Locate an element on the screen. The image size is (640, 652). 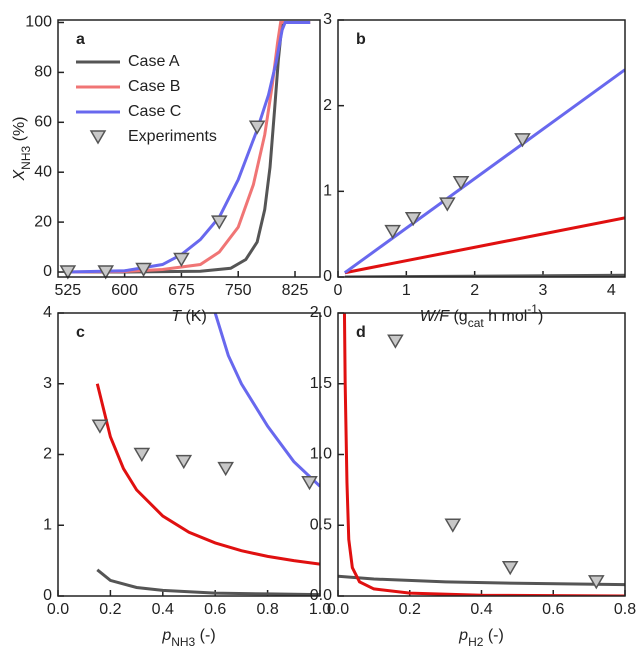
label-part: W/F is located at coordinates (435, 316).